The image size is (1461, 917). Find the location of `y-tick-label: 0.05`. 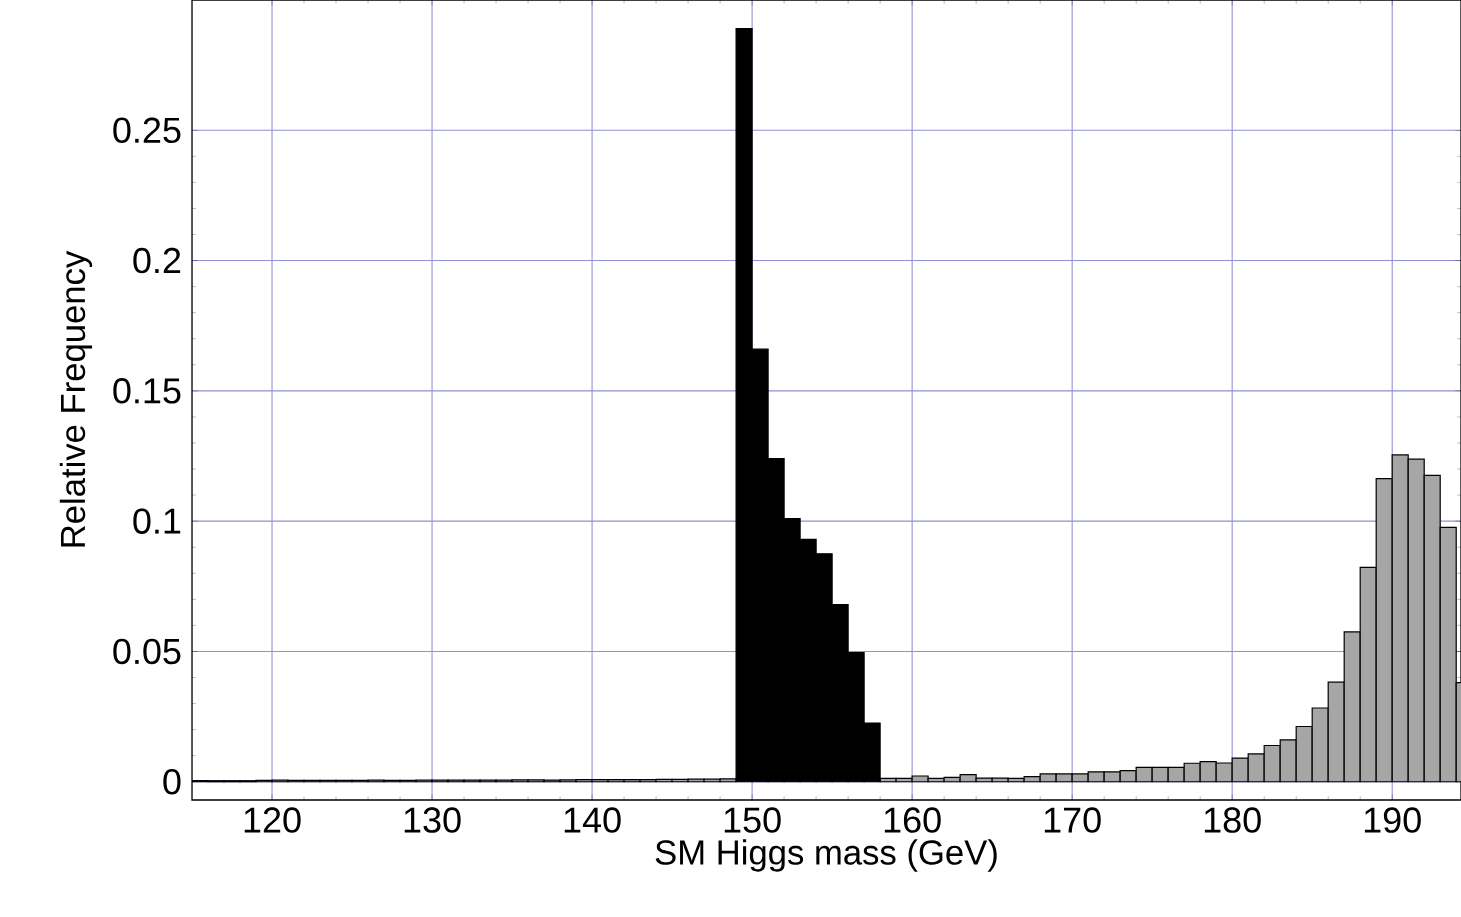

y-tick-label: 0.05 is located at coordinates (147, 651).